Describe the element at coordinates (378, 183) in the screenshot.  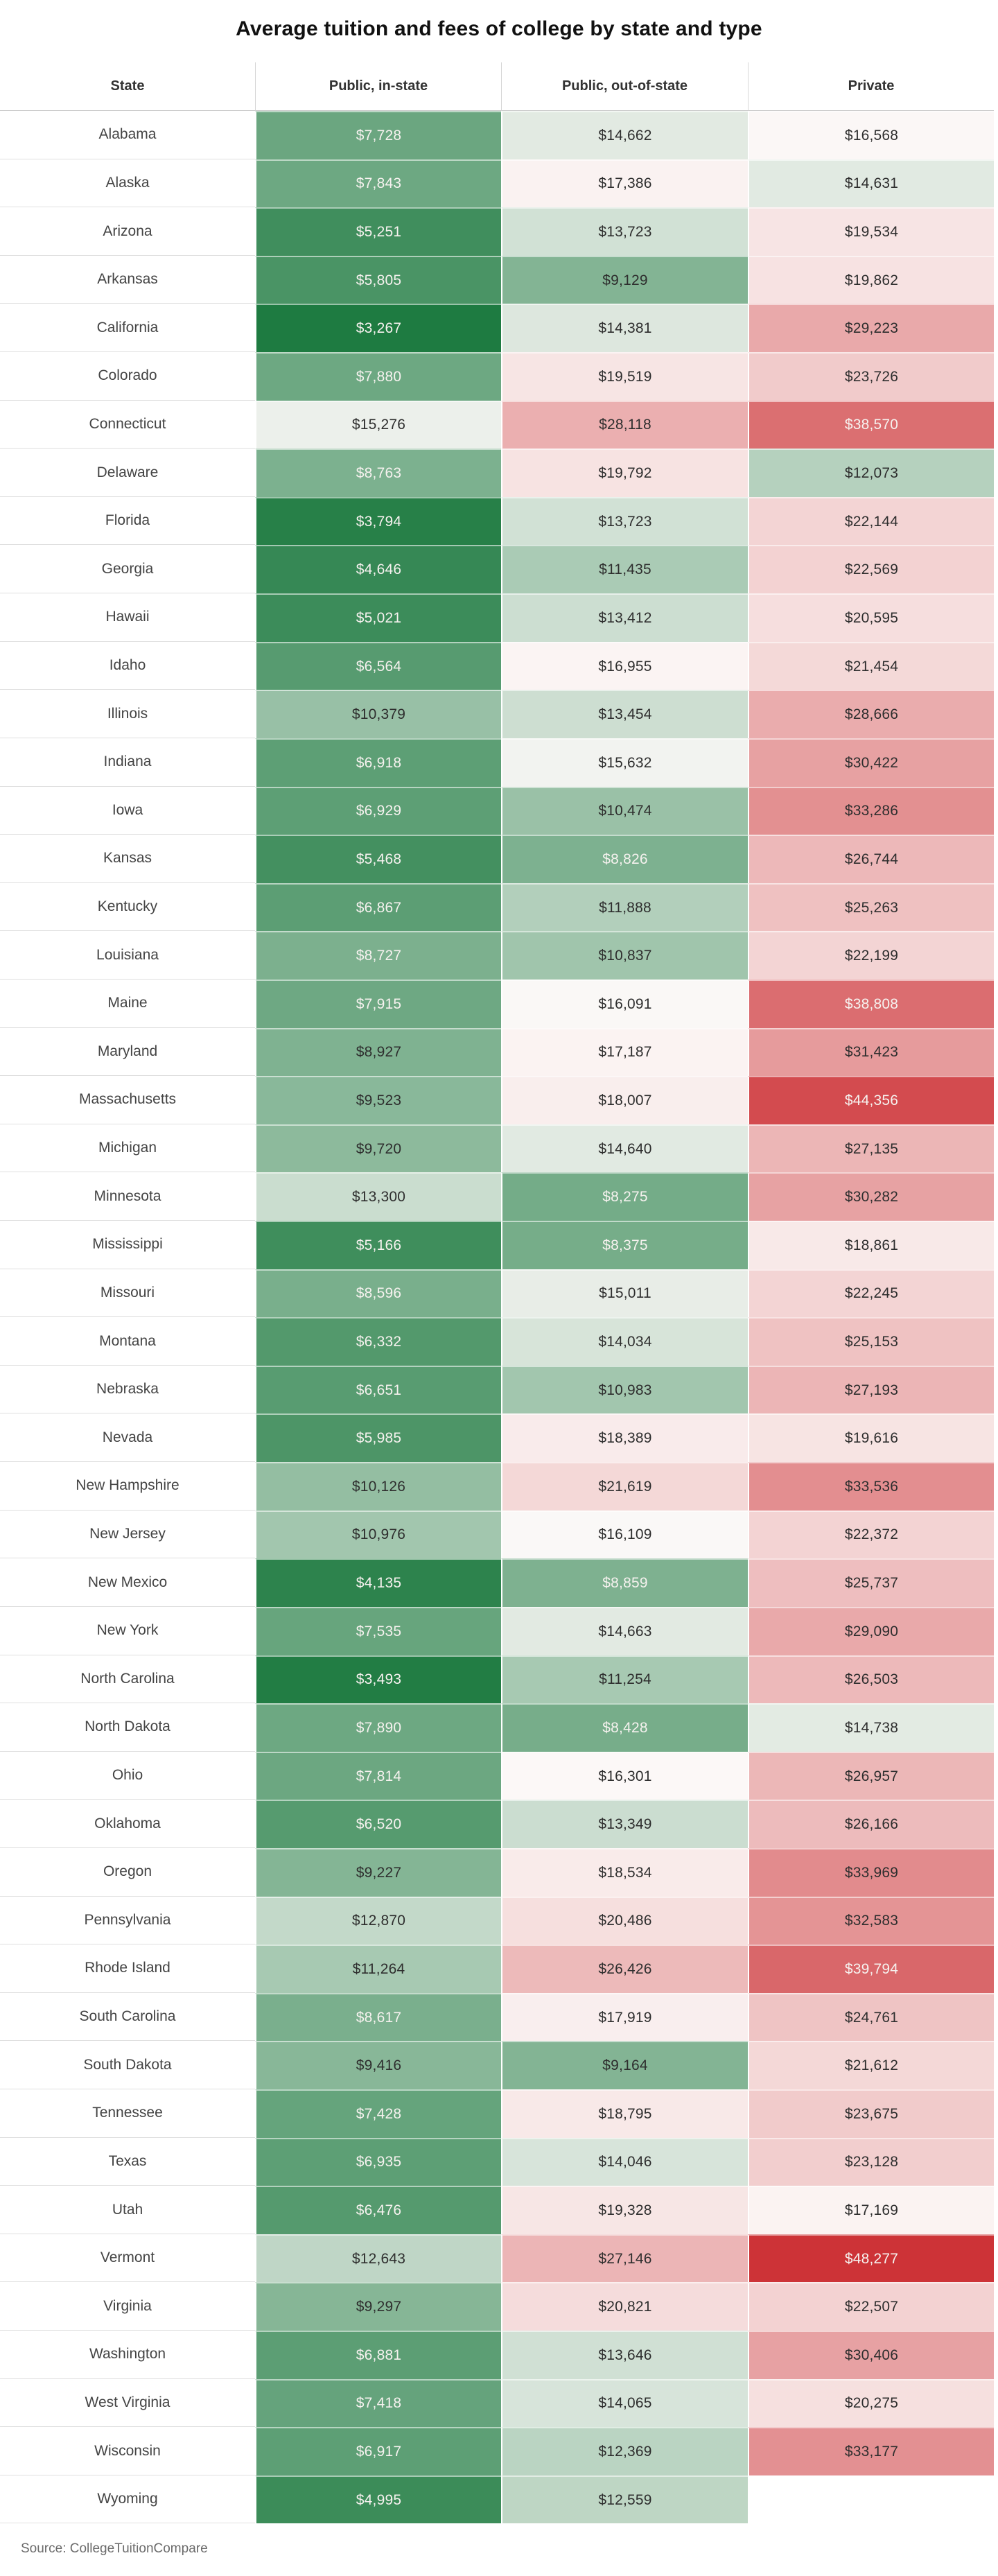
I see `value-cell-public-in-state: $7,843` at that location.